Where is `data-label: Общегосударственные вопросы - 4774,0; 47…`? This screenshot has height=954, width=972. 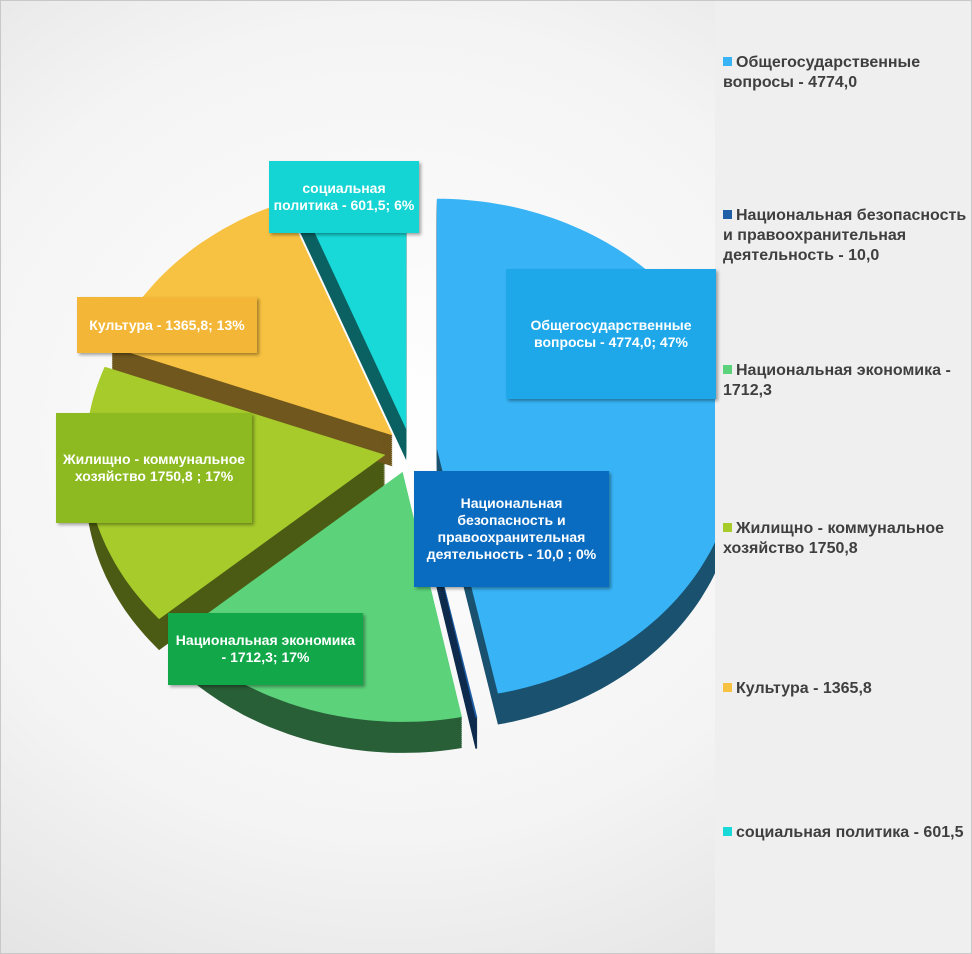
data-label: Общегосударственные вопросы - 4774,0; 47… is located at coordinates (611, 334).